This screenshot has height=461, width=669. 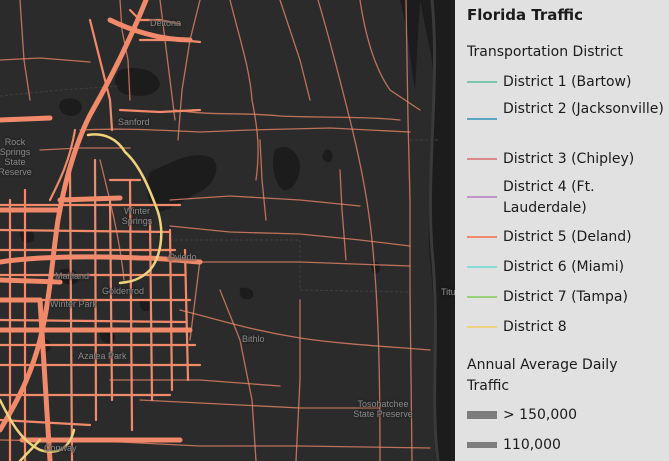 I want to click on legend-district-label: District 2 (Jacksonville), so click(x=583, y=109).